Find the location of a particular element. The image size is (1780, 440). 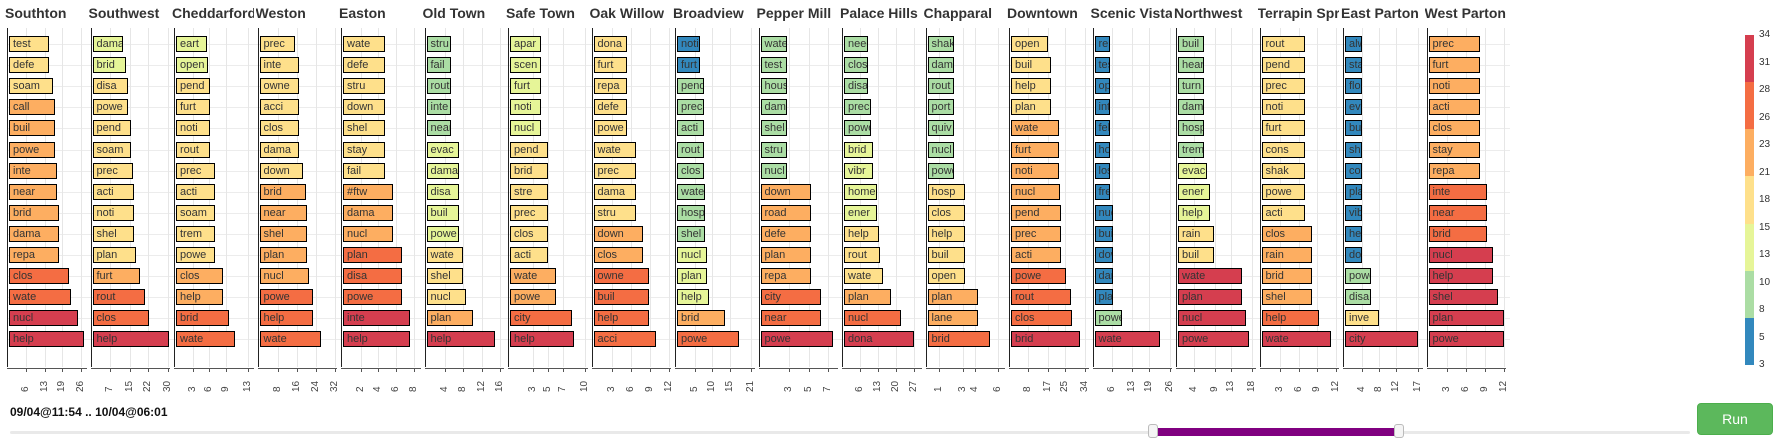

bar: hear is located at coordinates (1191, 65).